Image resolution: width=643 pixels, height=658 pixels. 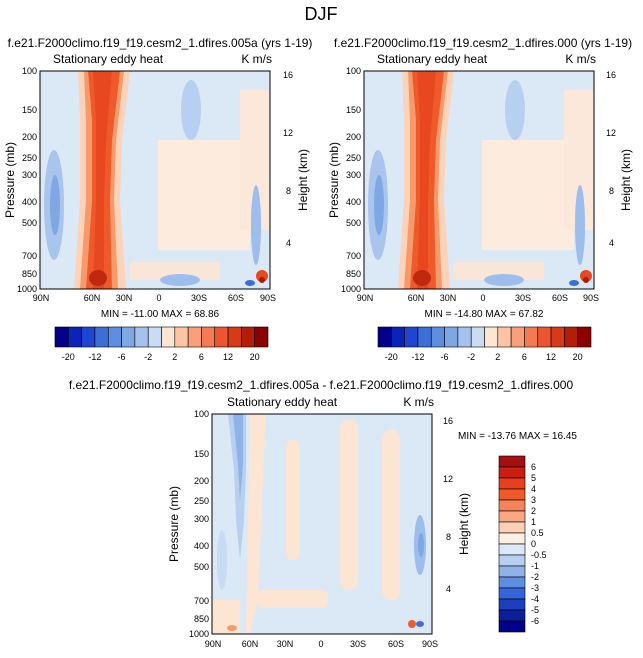 What do you see at coordinates (537, 533) in the screenshot?
I see `colorbar-label: 0.5` at bounding box center [537, 533].